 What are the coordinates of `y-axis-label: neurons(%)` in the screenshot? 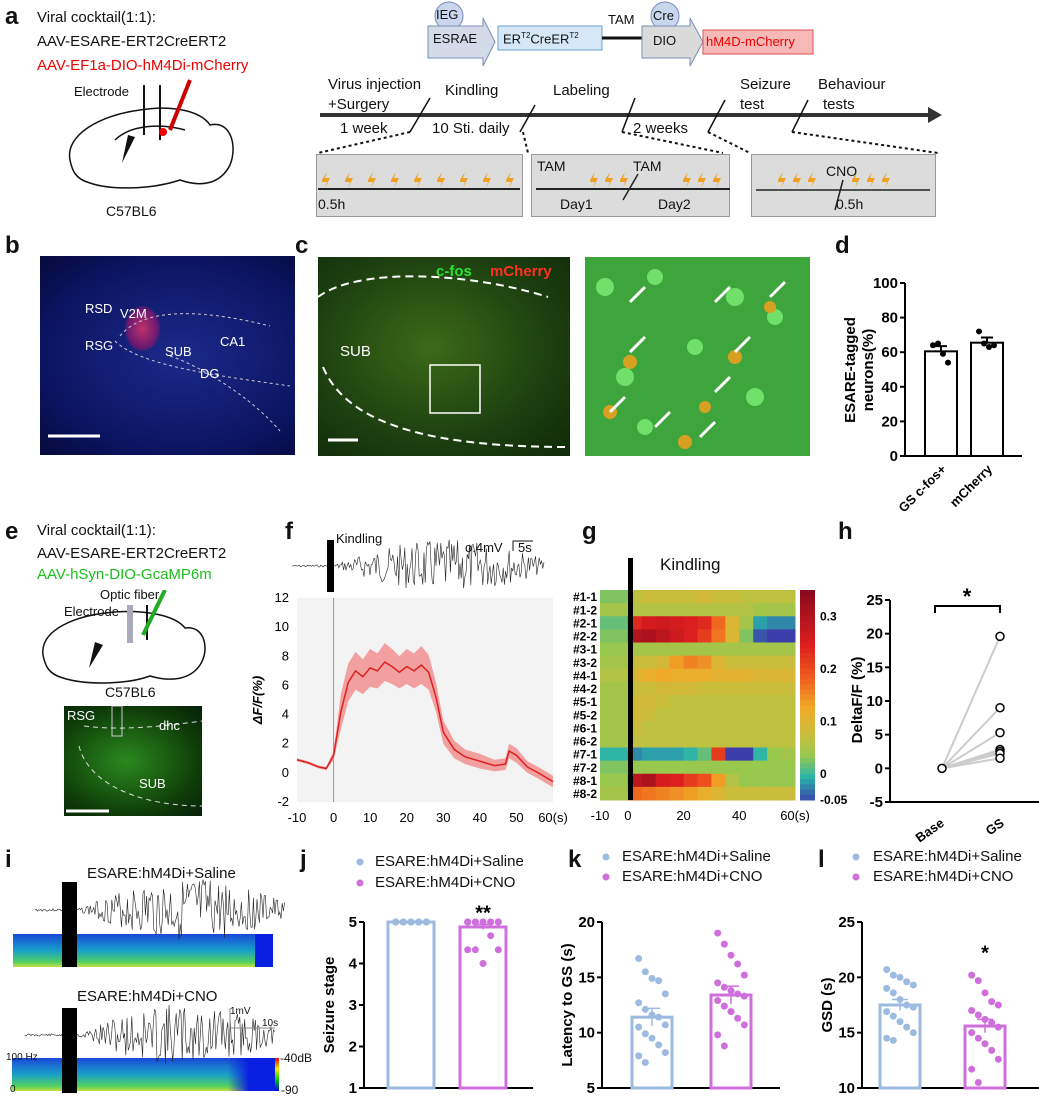 It's located at (868, 370).